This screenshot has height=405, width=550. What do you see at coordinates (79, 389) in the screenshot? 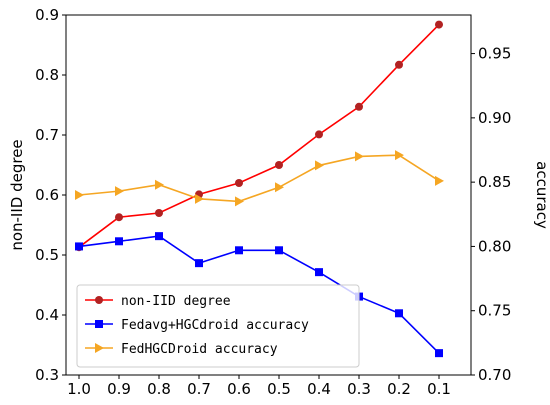
I see `x-tick-label: 1.0` at bounding box center [79, 389].